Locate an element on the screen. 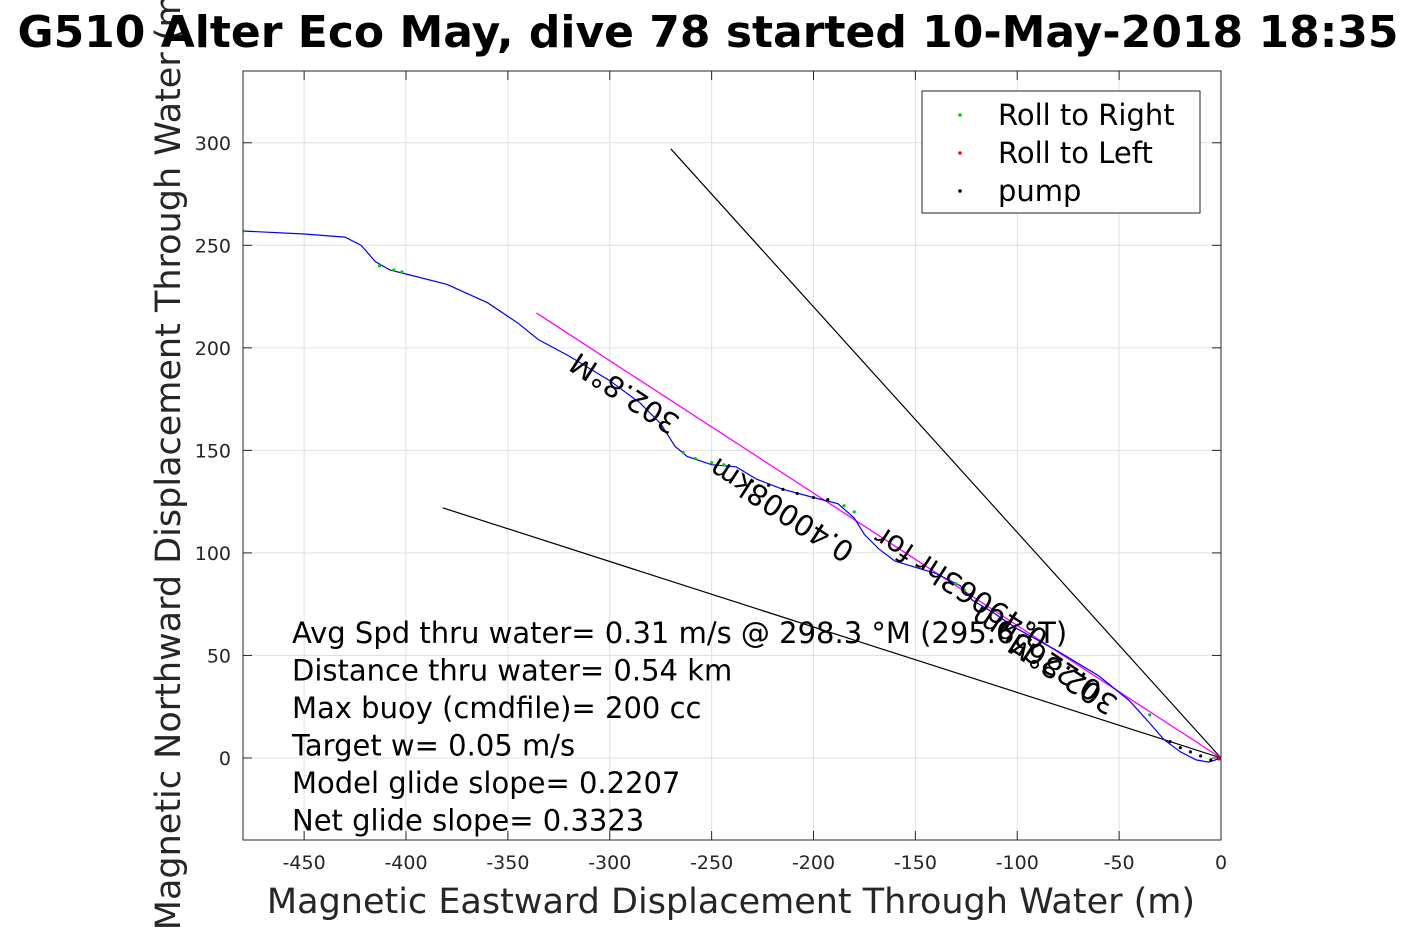 This screenshot has width=1417, height=945. legend-box is located at coordinates (1061, 152).